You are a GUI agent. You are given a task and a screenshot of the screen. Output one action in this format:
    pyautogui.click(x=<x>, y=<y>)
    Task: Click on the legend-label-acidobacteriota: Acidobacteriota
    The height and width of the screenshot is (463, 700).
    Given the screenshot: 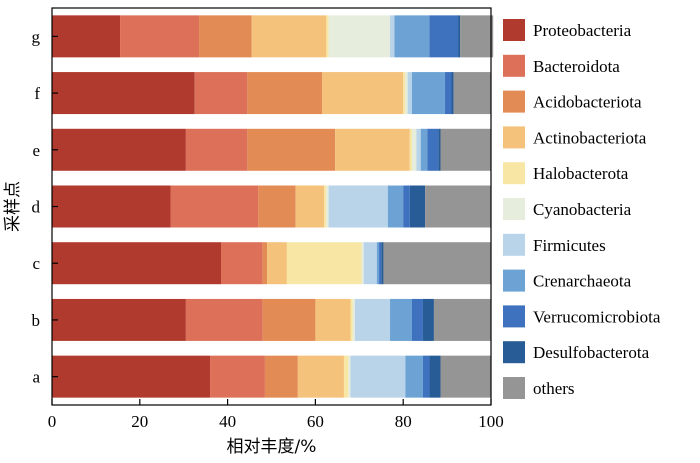 What is the action you would take?
    pyautogui.click(x=587, y=102)
    